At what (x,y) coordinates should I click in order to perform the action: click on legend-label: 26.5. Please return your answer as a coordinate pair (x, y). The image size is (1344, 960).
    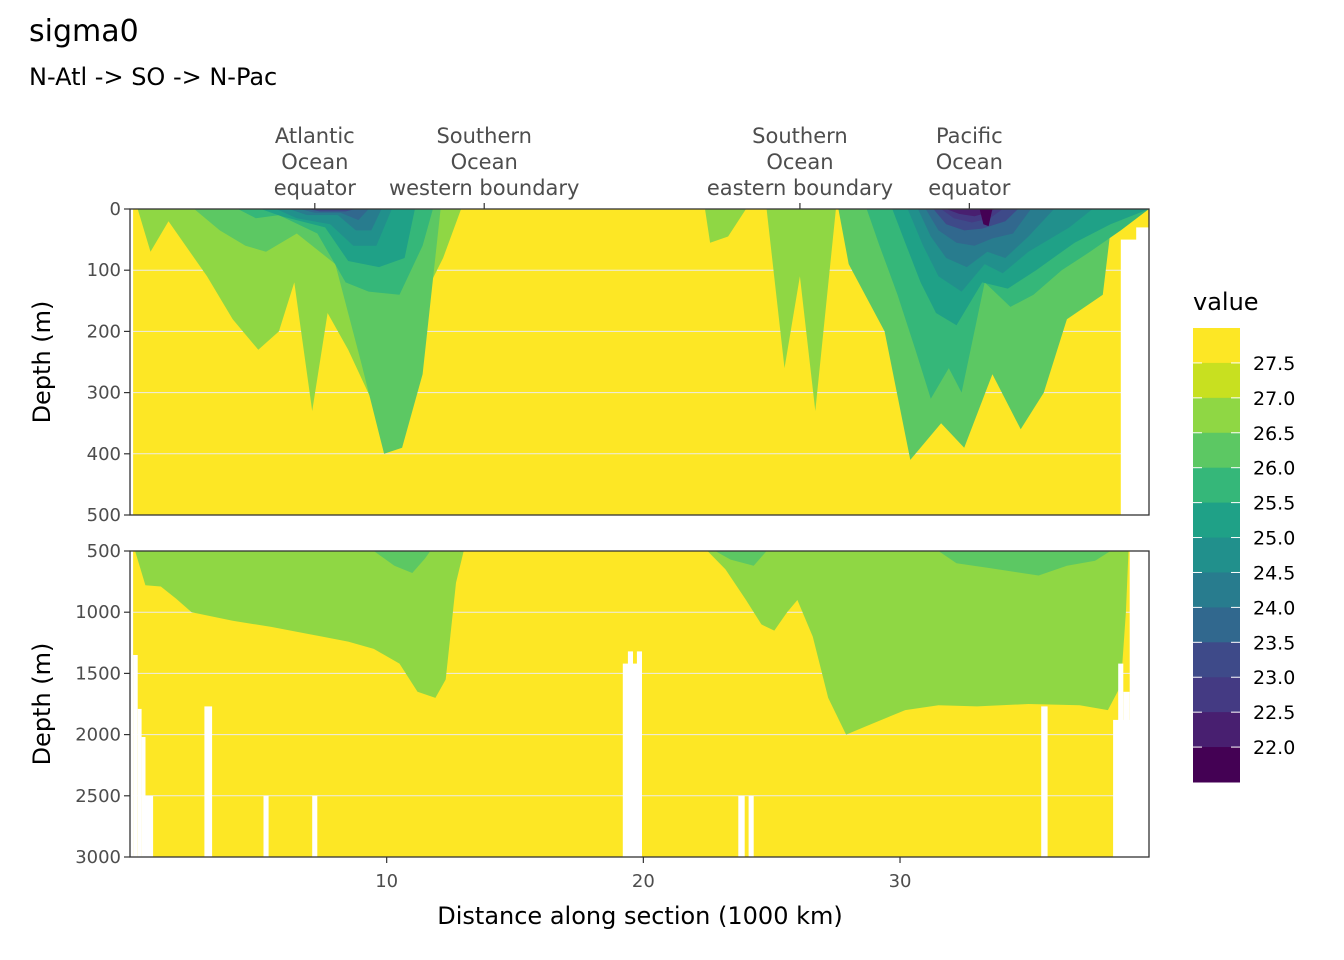
    Looking at the image, I should click on (1274, 434).